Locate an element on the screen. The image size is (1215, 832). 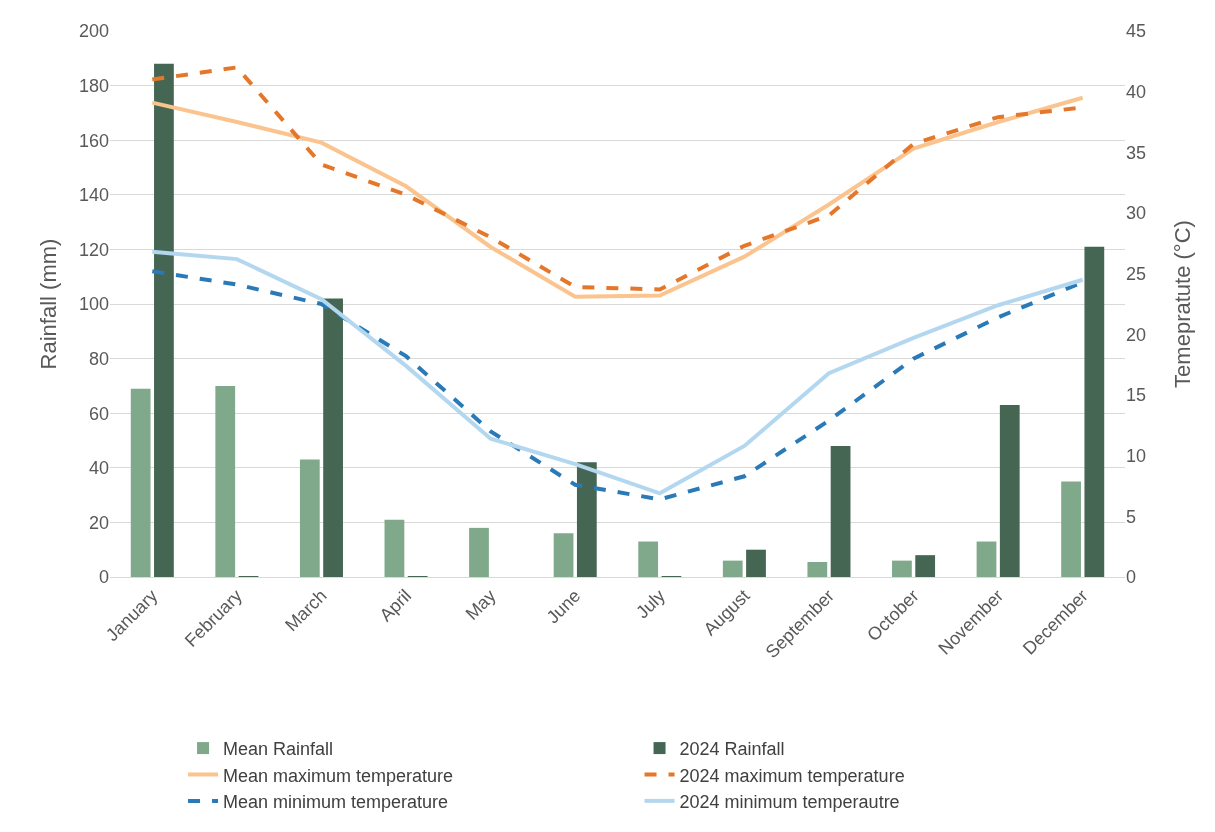
y2-axis-title: Temepratute (°C) is located at coordinates (1182, 304).